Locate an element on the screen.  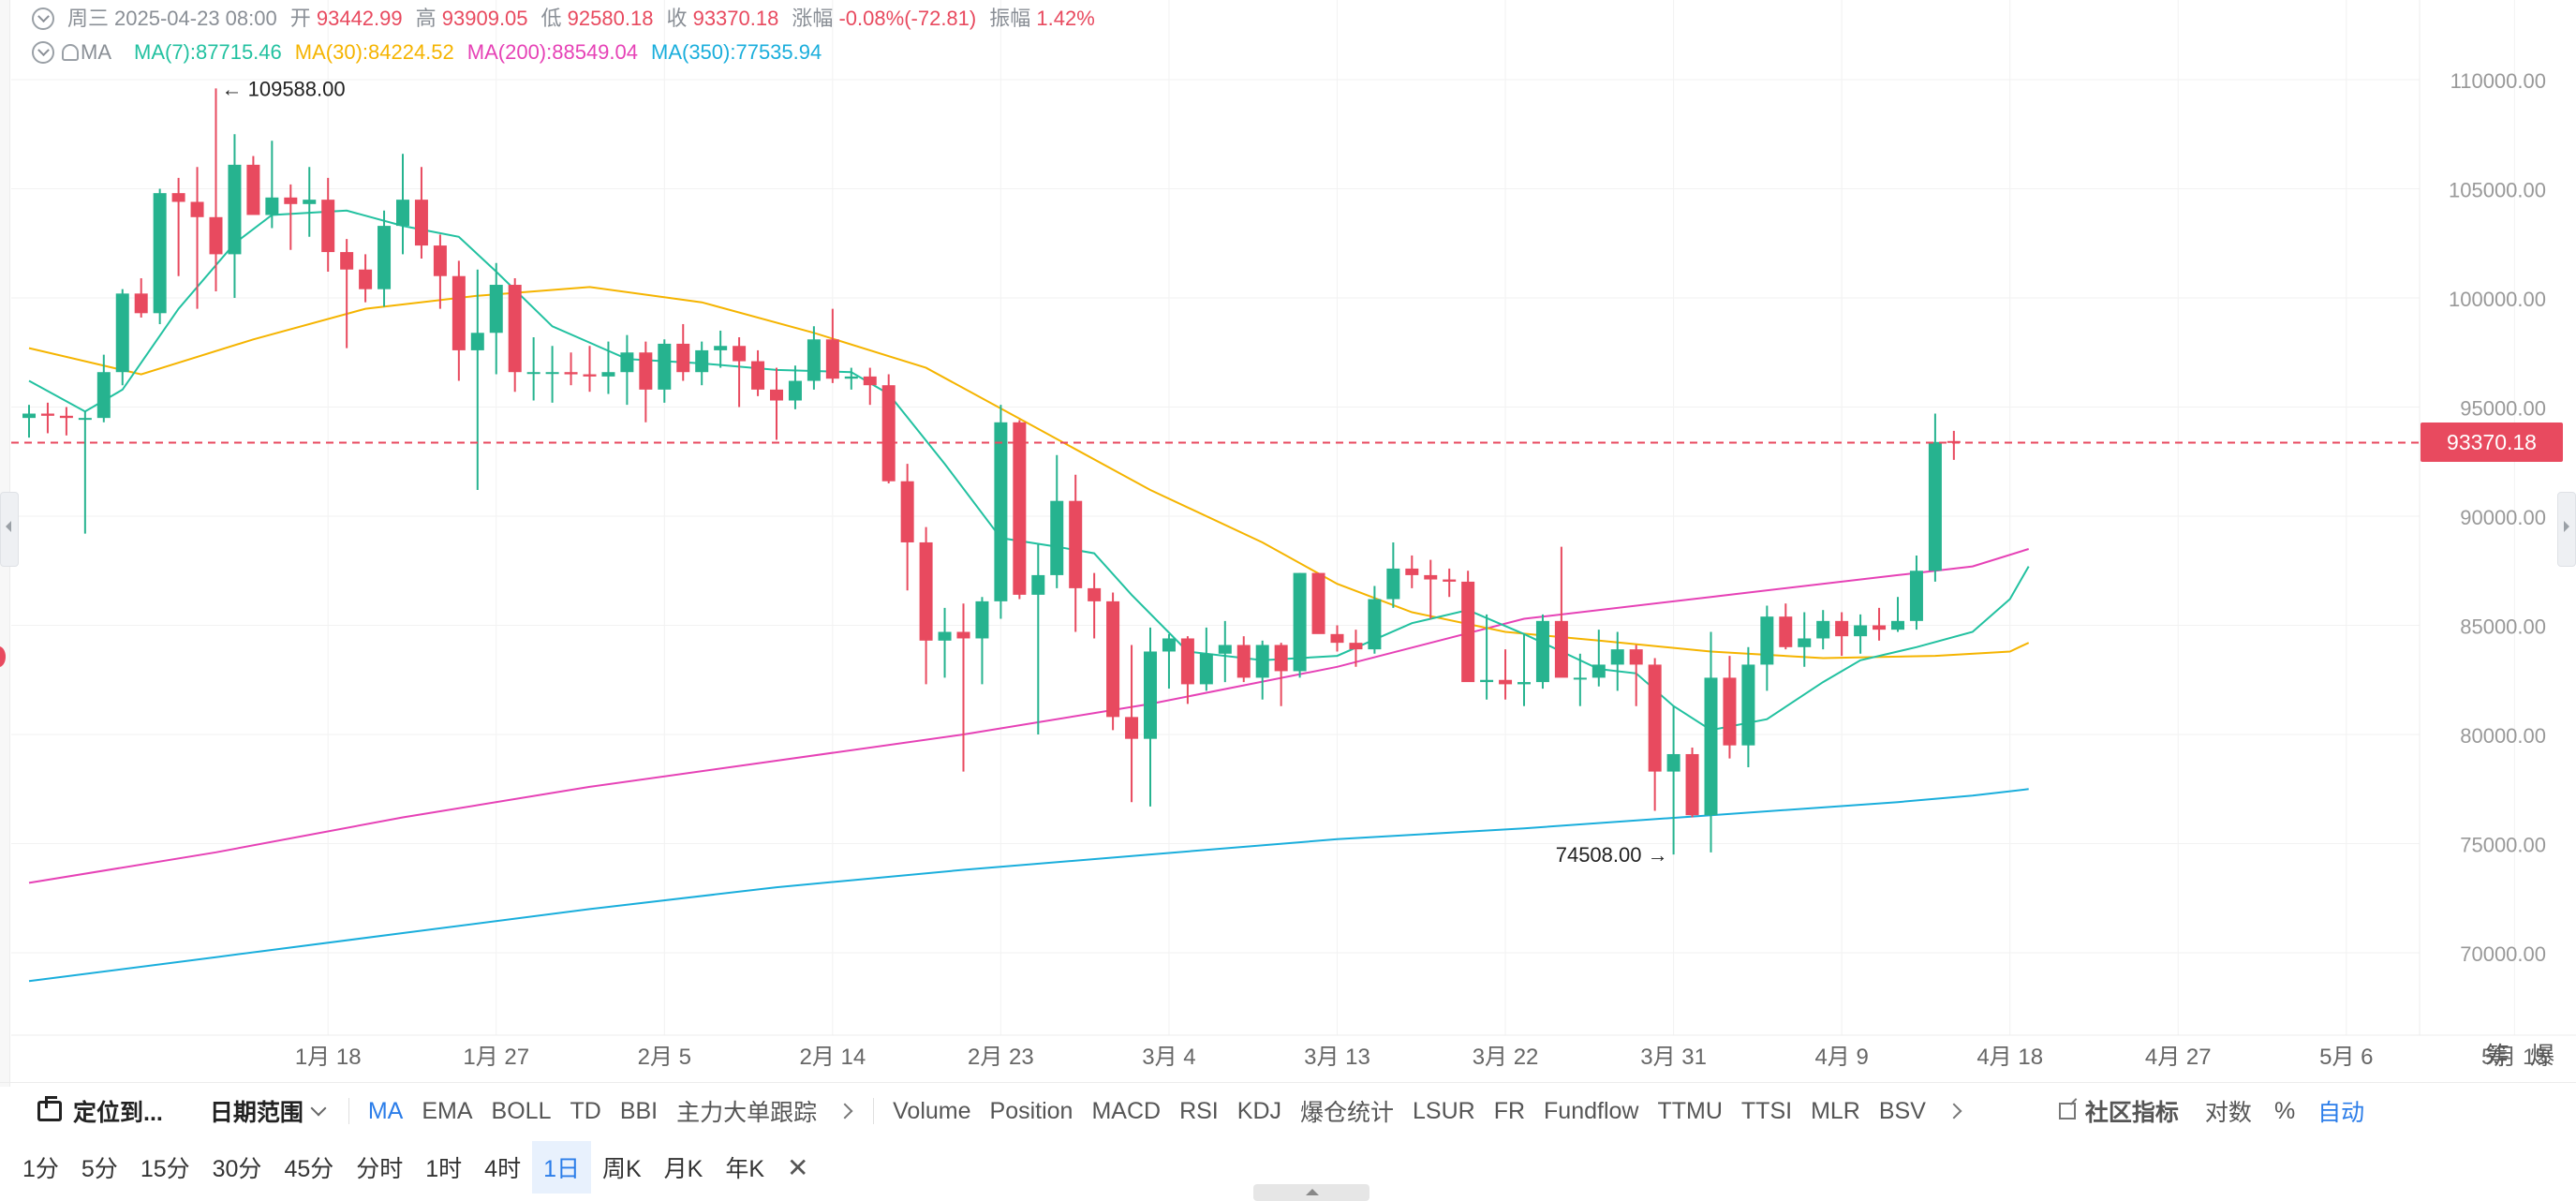
timeframe-1d: 1日 is located at coordinates (561, 1167).